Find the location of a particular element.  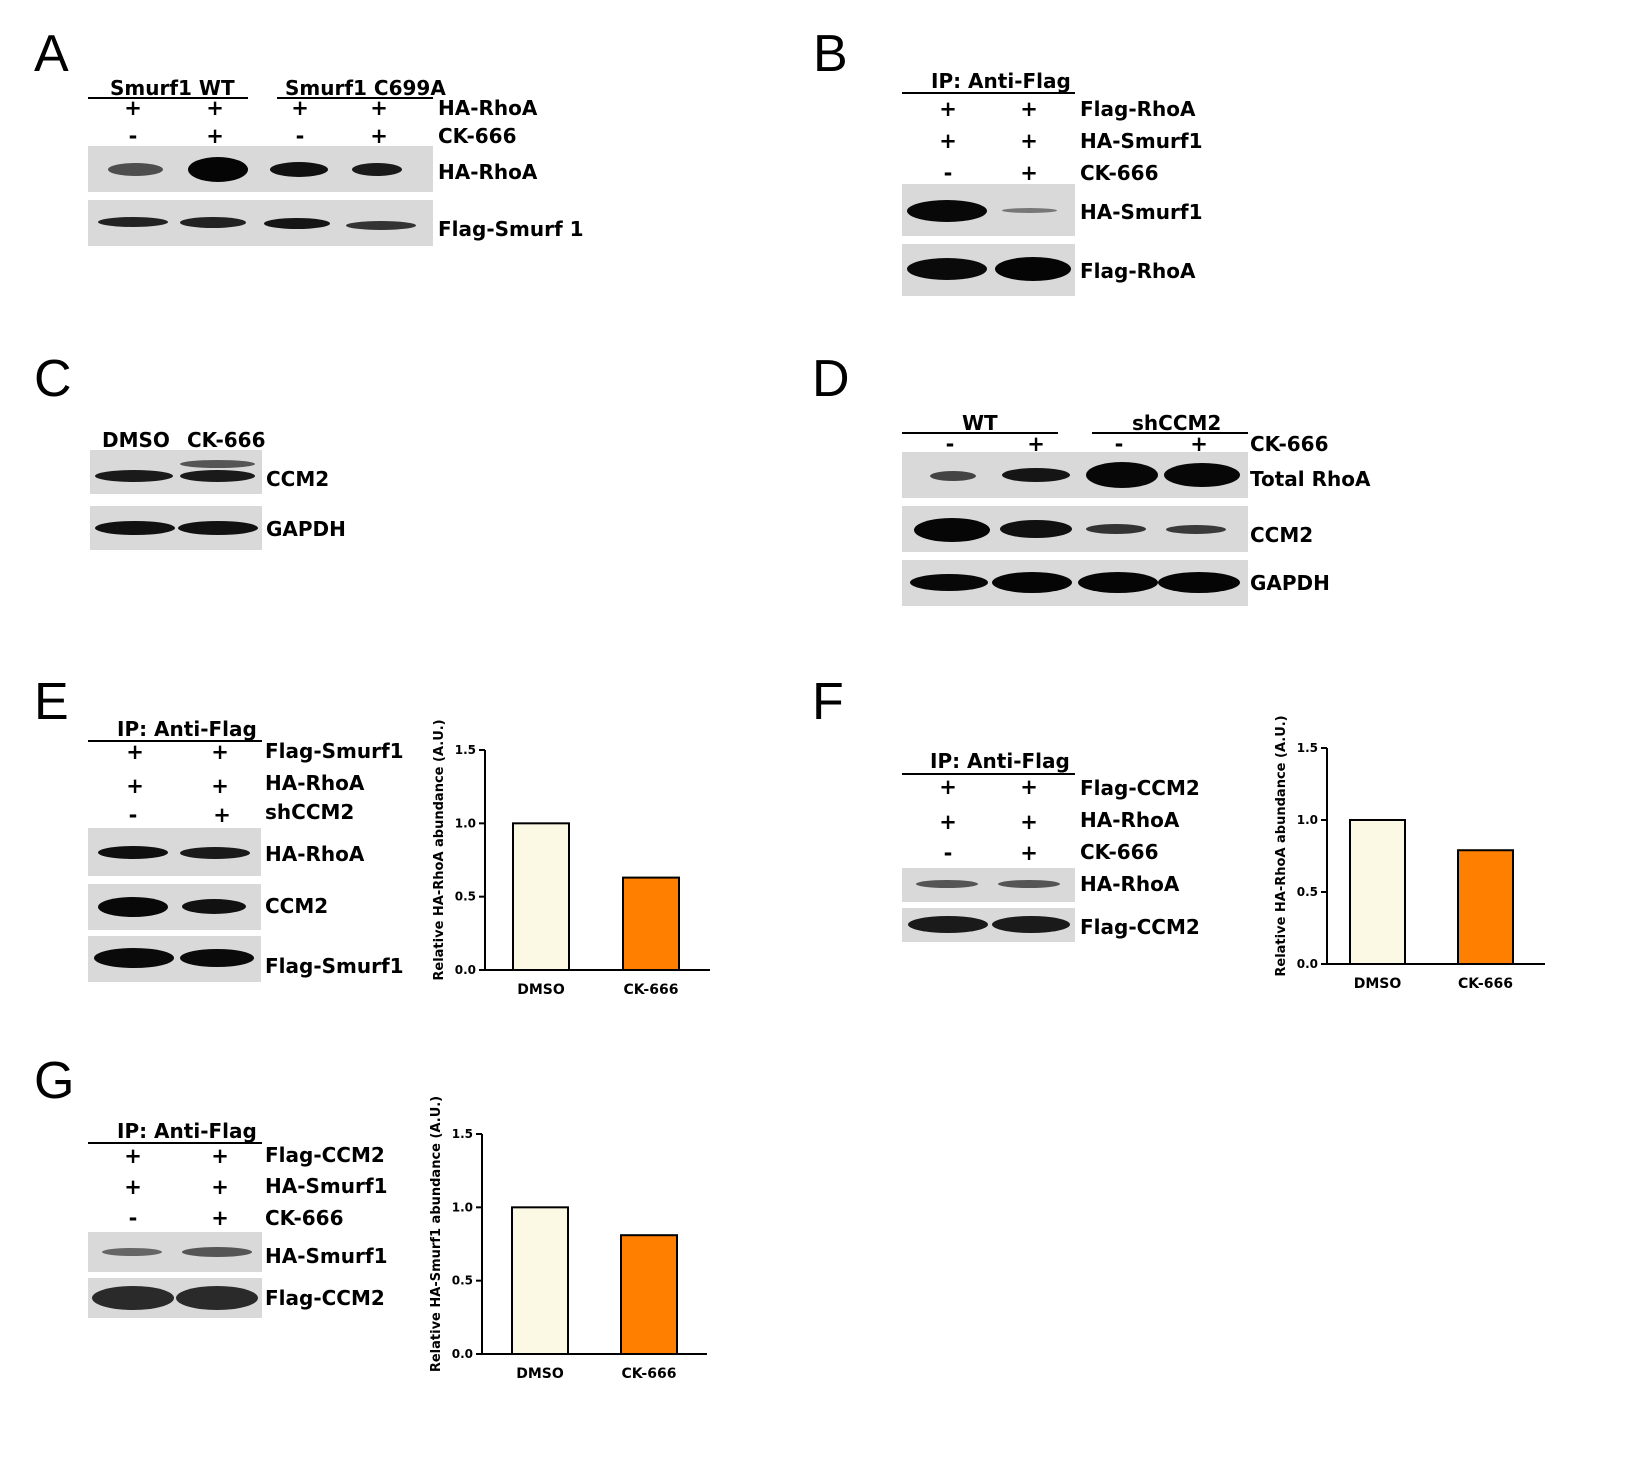

panel-b-header-underline is located at coordinates (988, 93).